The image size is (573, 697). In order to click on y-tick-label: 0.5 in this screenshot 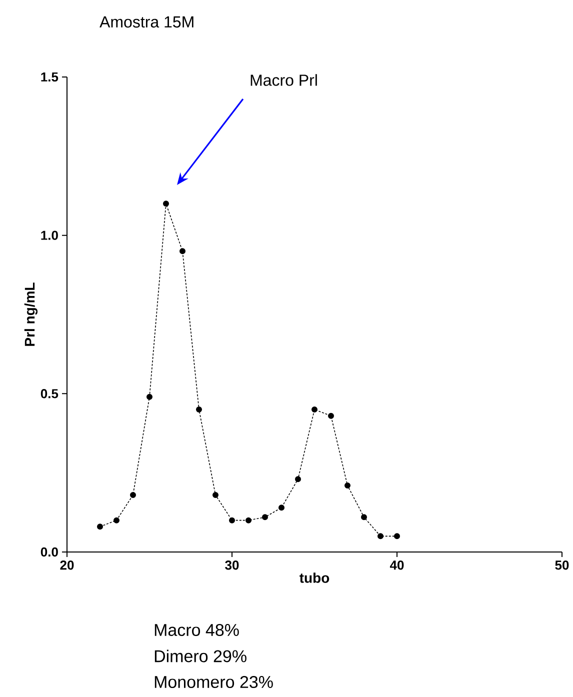, I will do `click(49, 393)`.